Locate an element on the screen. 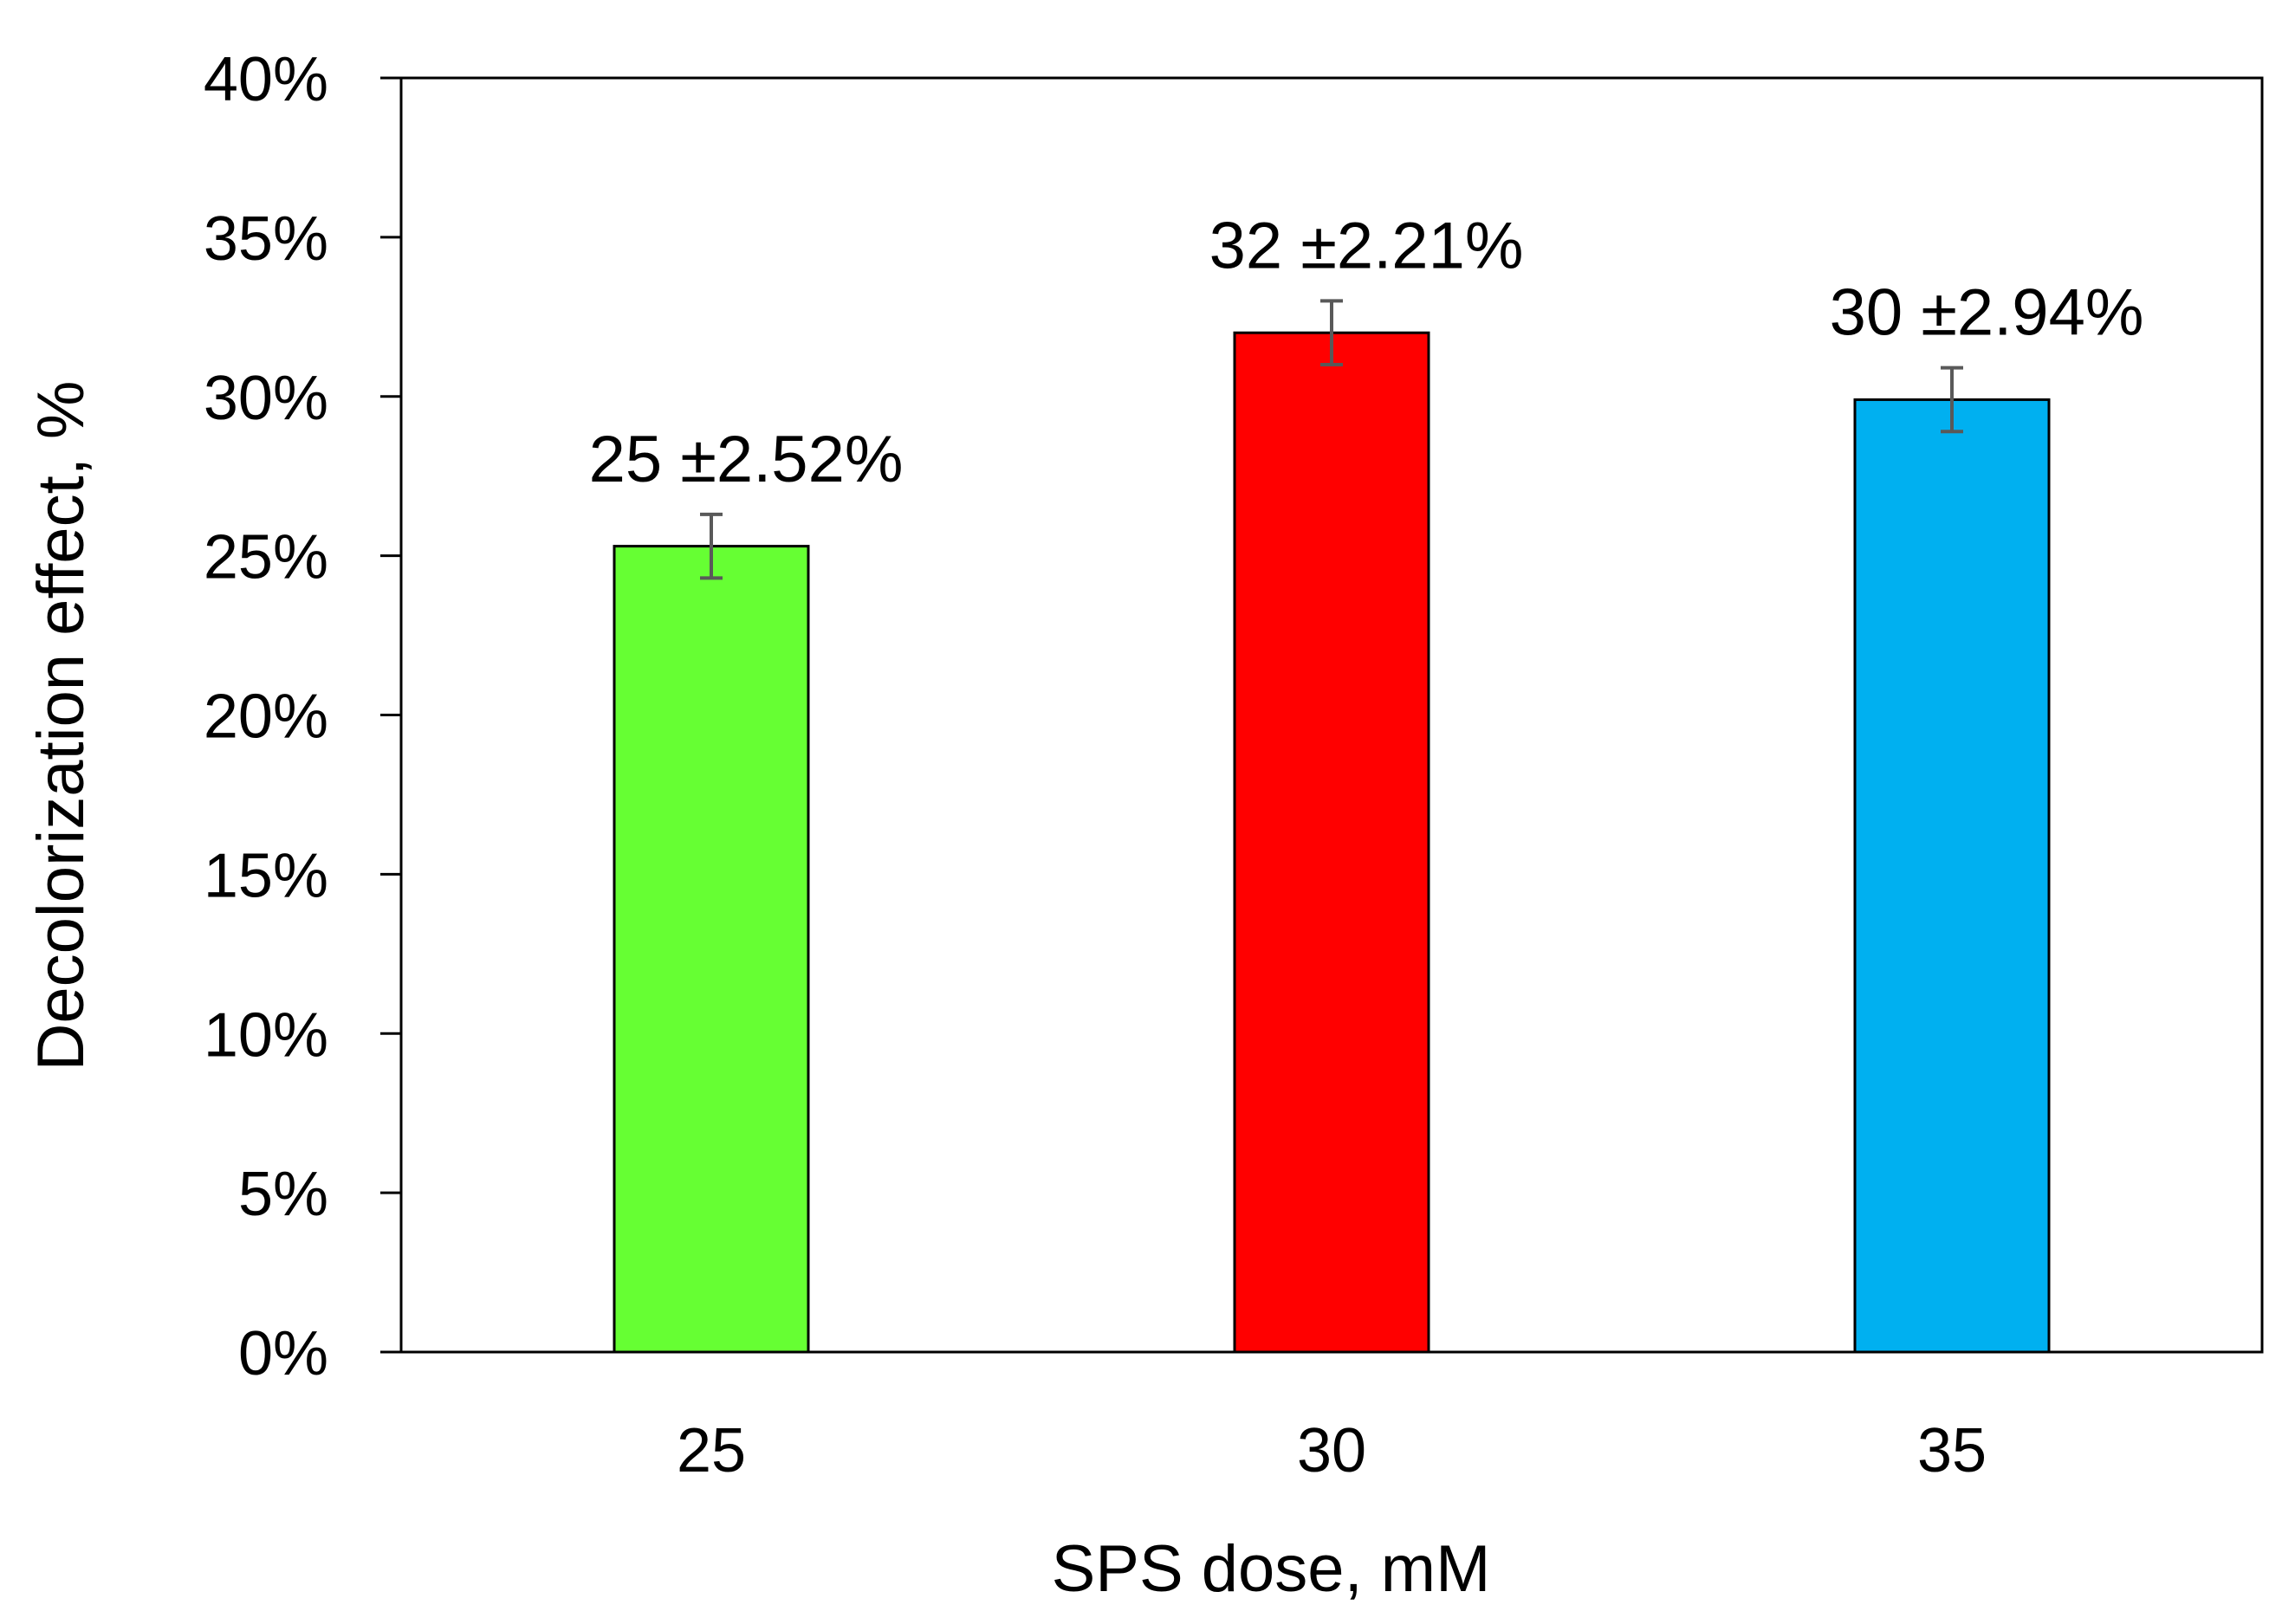 The height and width of the screenshot is (1624, 2295). error-bars is located at coordinates (1331, 439).